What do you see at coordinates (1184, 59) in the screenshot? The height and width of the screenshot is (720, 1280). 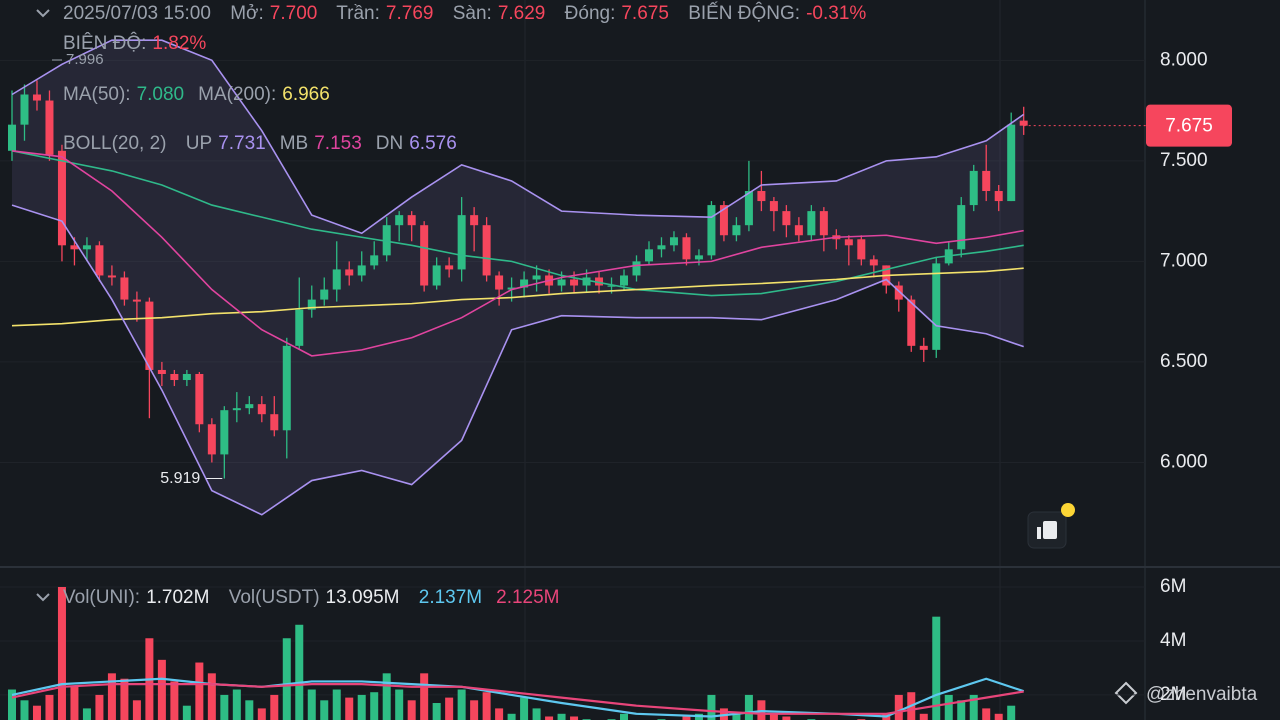 I see `y-tick-label: 8.000` at bounding box center [1184, 59].